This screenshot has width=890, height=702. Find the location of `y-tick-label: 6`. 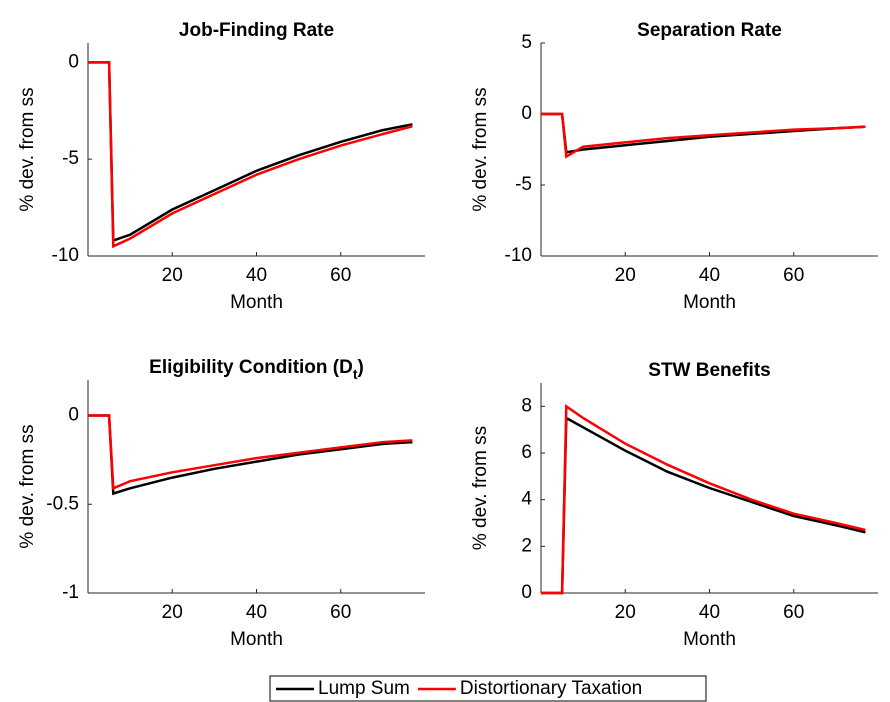

y-tick-label: 6 is located at coordinates (526, 452).